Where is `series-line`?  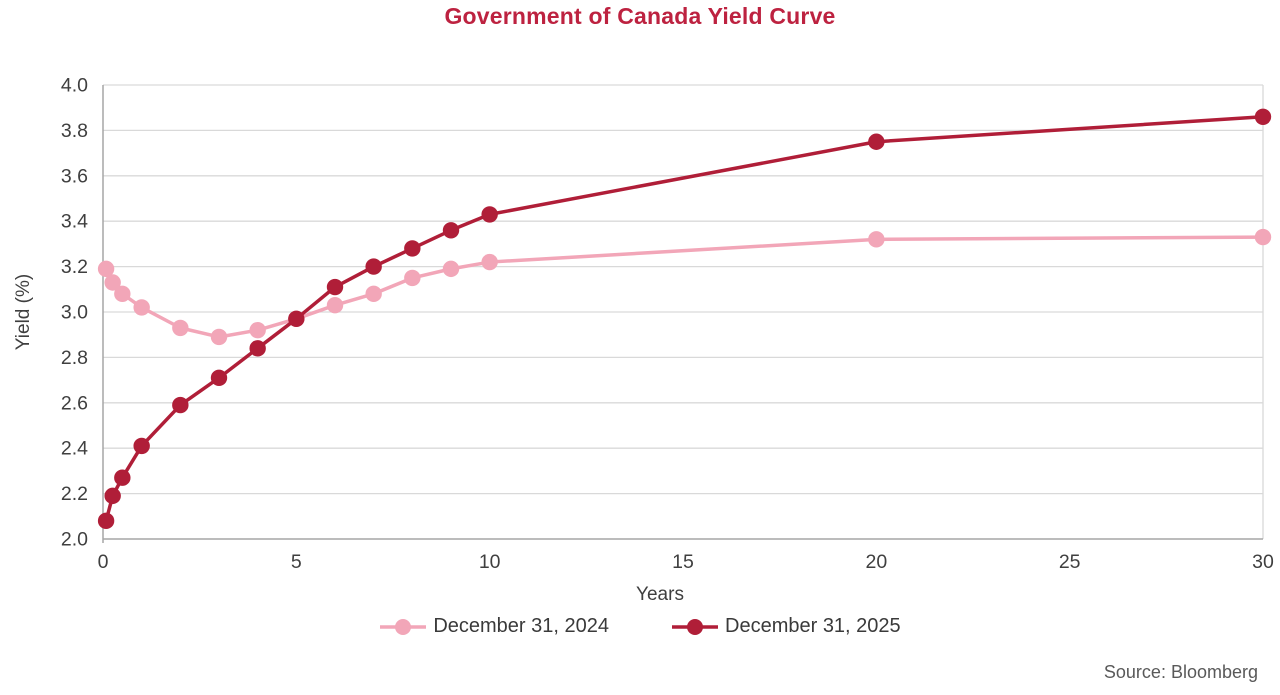 series-line is located at coordinates (684, 287).